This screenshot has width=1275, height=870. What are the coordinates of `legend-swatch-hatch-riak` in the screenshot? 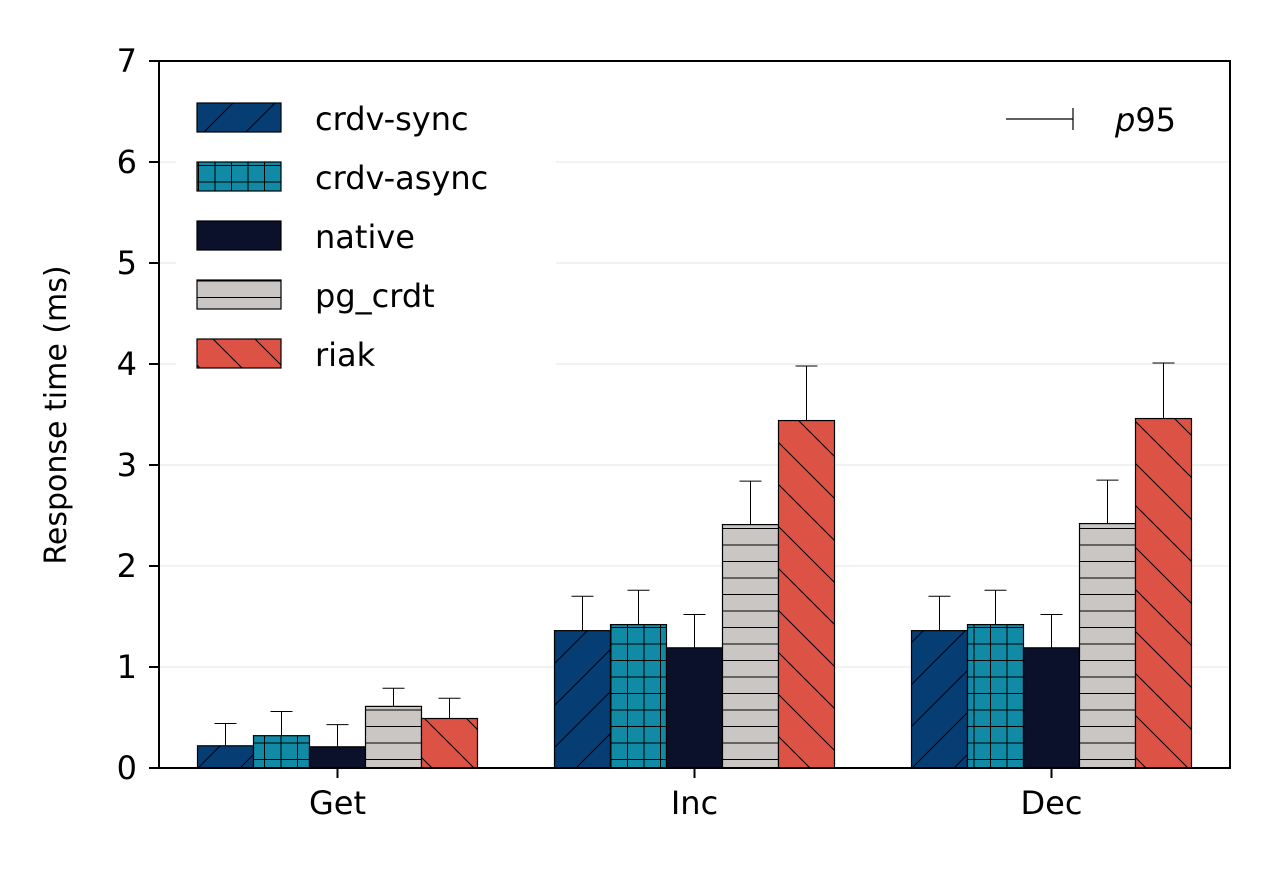 It's located at (239, 353).